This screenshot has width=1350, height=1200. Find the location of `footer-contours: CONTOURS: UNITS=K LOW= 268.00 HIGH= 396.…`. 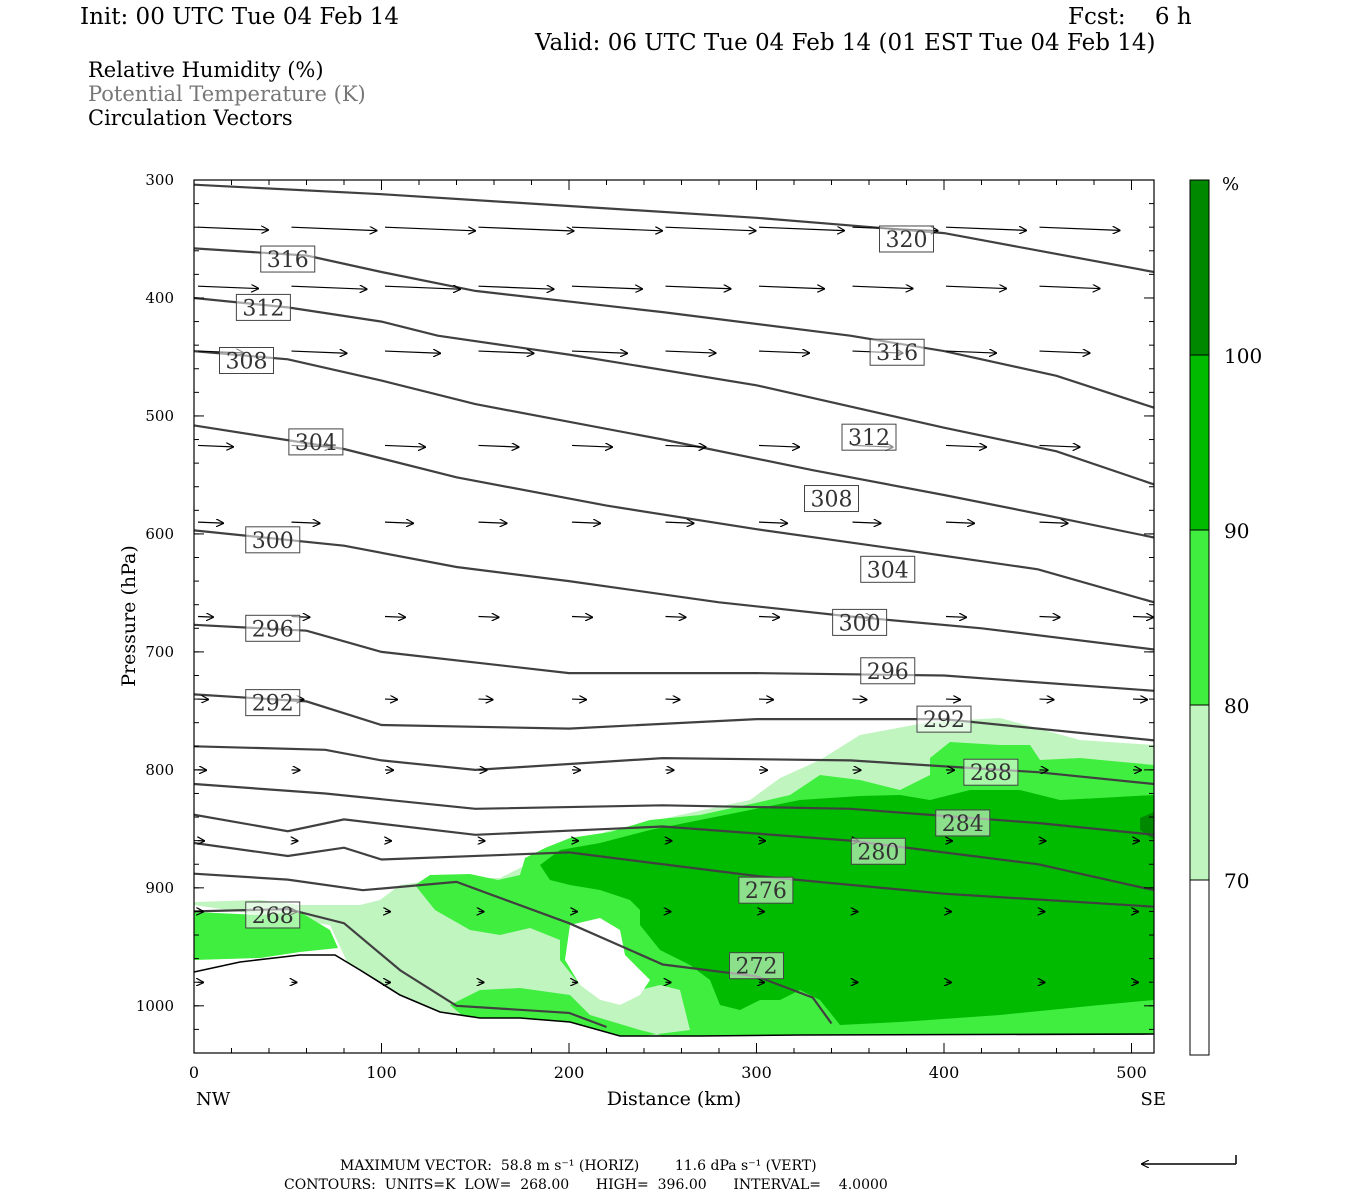

footer-contours: CONTOURS: UNITS=K LOW= 268.00 HIGH= 396.… is located at coordinates (586, 1185).